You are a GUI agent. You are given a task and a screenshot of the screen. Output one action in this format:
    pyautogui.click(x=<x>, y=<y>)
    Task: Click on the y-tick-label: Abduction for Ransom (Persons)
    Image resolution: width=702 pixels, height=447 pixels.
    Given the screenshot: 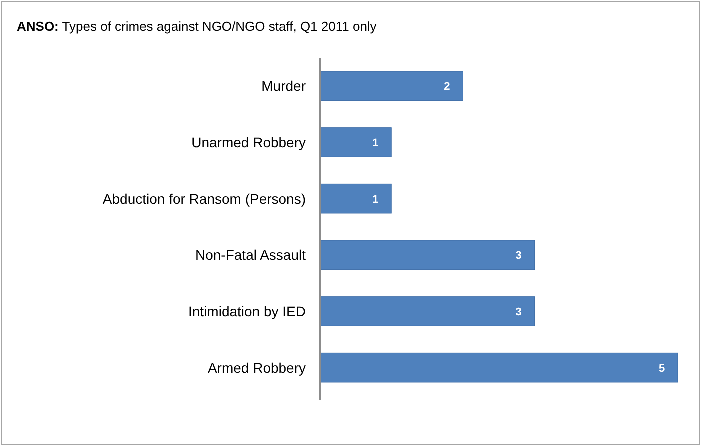 What is the action you would take?
    pyautogui.click(x=204, y=198)
    